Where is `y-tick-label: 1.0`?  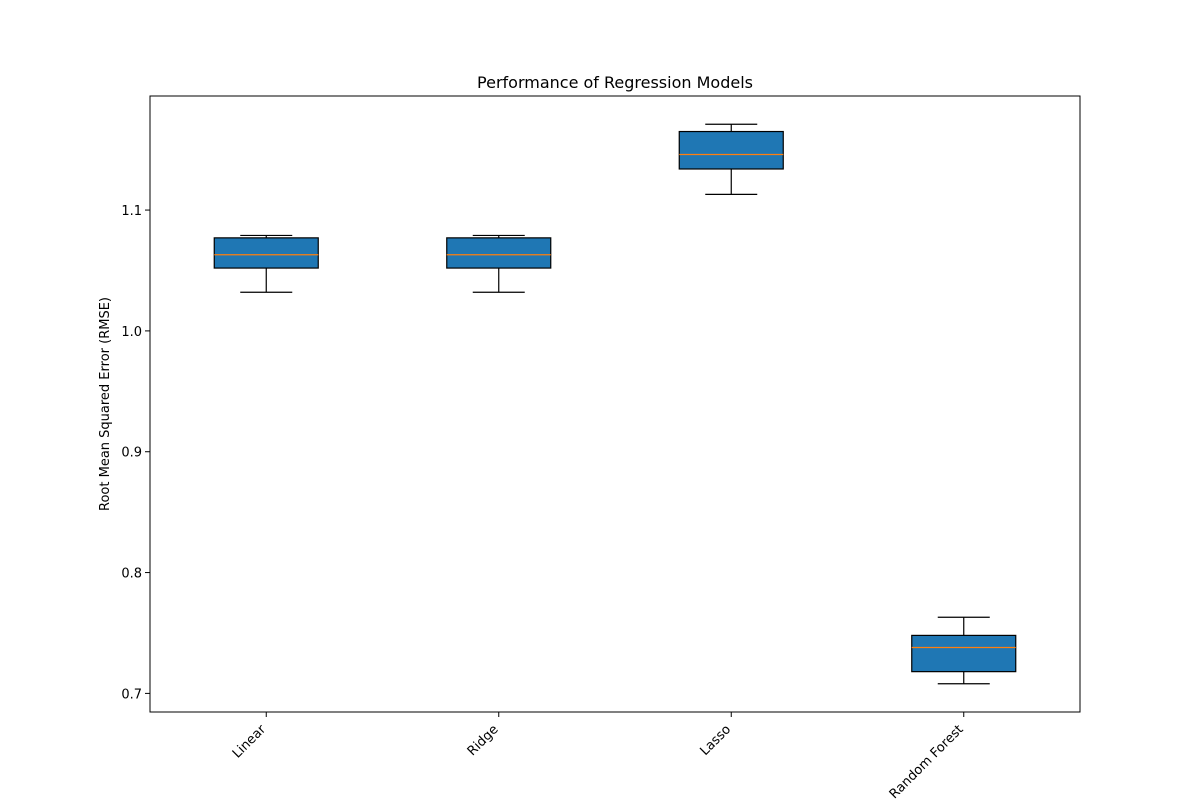 y-tick-label: 1.0 is located at coordinates (131, 332).